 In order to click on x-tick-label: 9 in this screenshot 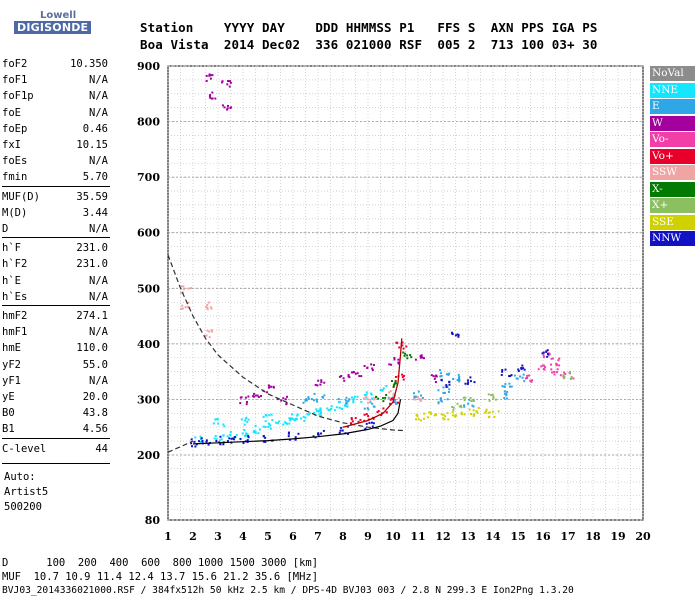, I will do `click(368, 536)`.